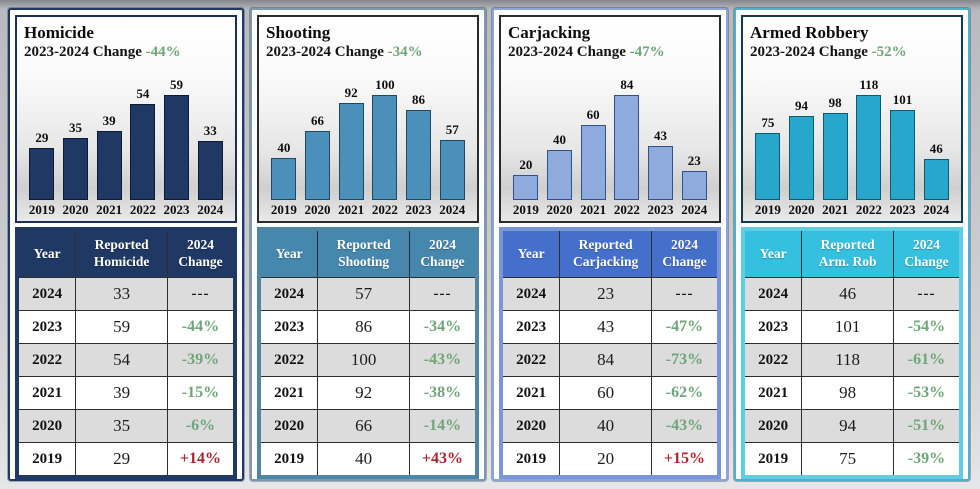 The height and width of the screenshot is (489, 980). I want to click on x-tick-label: 2019, so click(283, 209).